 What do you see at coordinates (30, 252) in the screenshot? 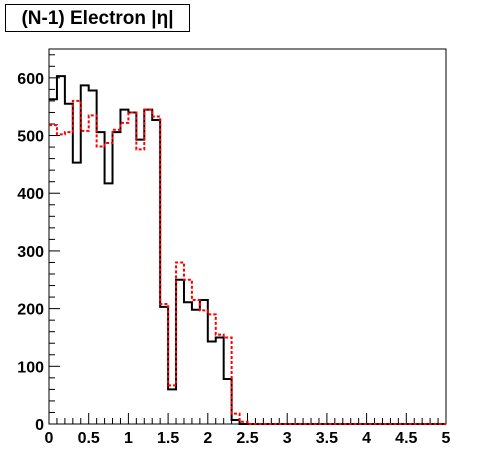
I see `y-tick-label: 300` at bounding box center [30, 252].